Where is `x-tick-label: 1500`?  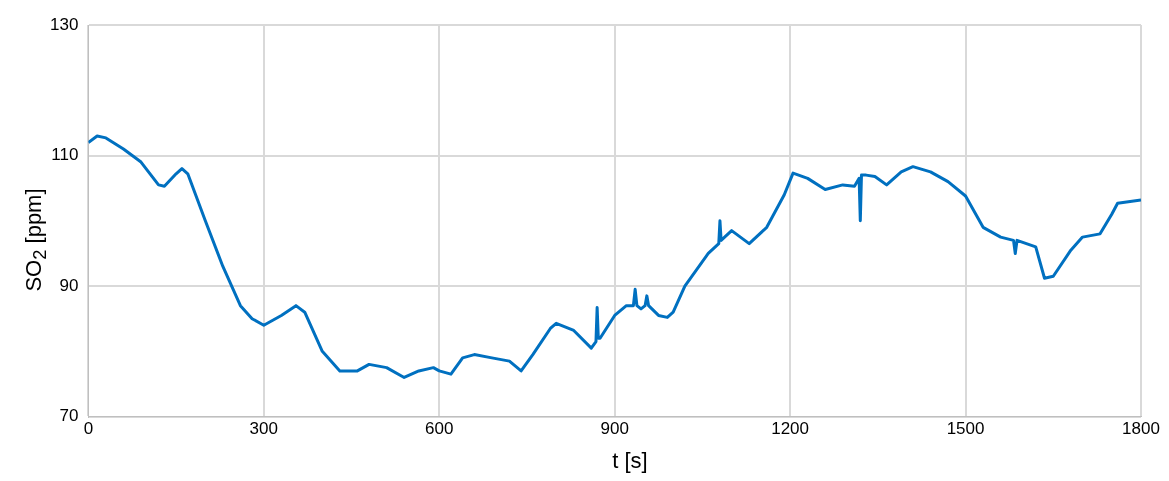
x-tick-label: 1500 is located at coordinates (965, 429).